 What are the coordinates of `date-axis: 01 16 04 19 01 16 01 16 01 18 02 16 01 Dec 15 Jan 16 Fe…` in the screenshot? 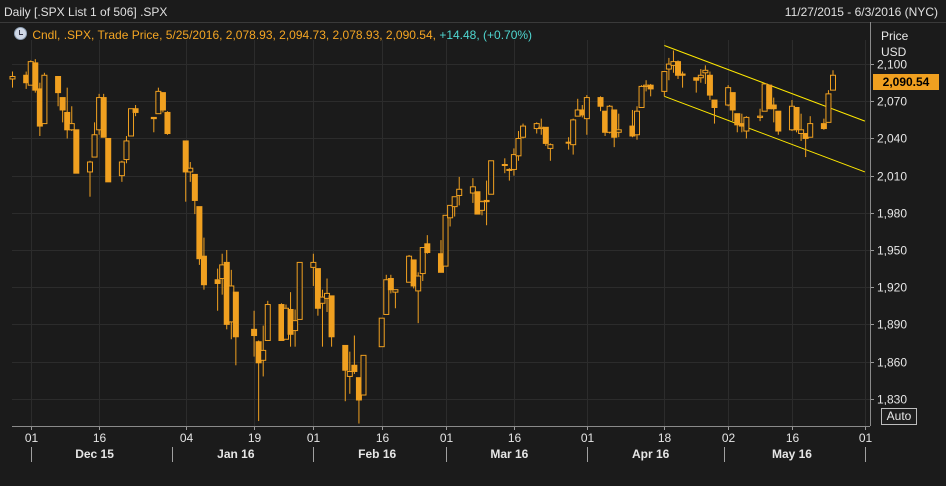 It's located at (442, 444).